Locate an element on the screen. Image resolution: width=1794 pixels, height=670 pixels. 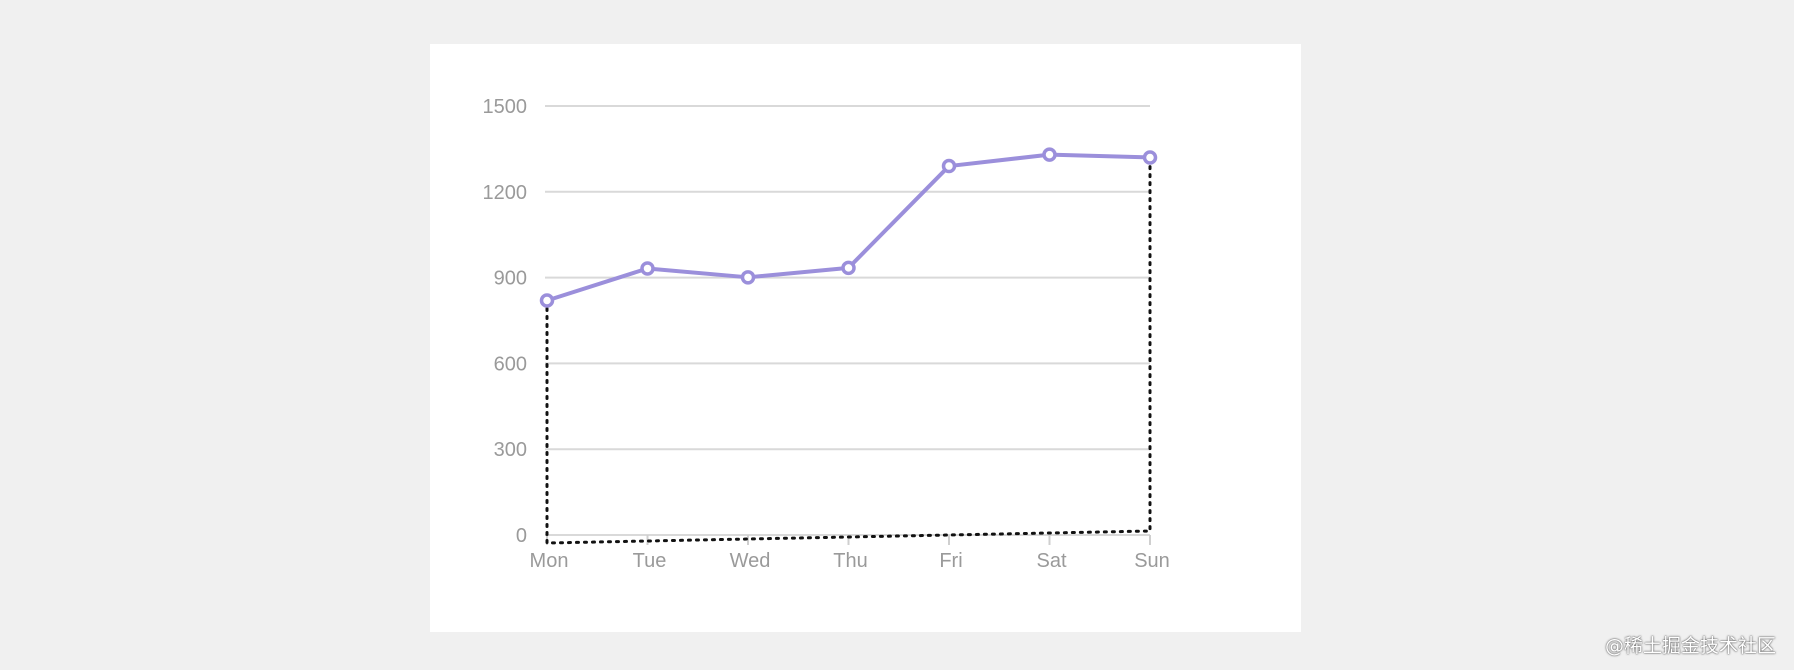
data-point-mon is located at coordinates (547, 300).